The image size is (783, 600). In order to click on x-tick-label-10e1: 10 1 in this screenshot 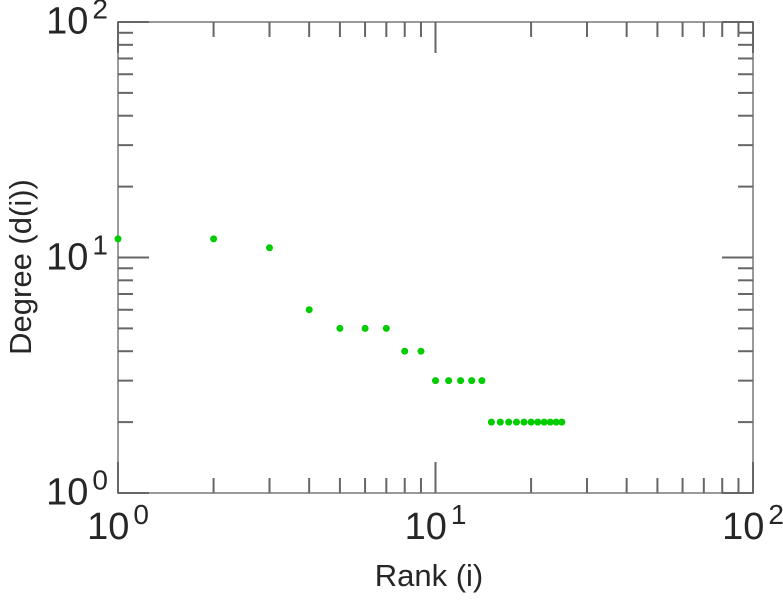, I will do `click(435, 524)`.